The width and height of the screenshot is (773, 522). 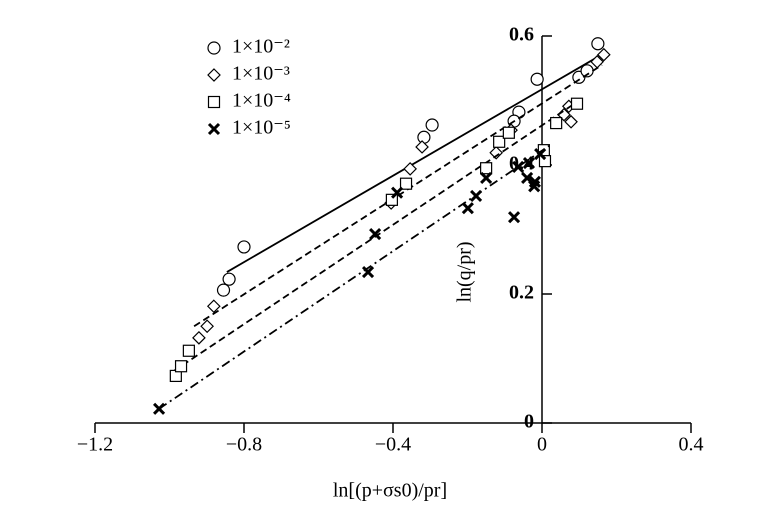 I want to click on legend-label: 1×10⁻³, so click(x=261, y=74).